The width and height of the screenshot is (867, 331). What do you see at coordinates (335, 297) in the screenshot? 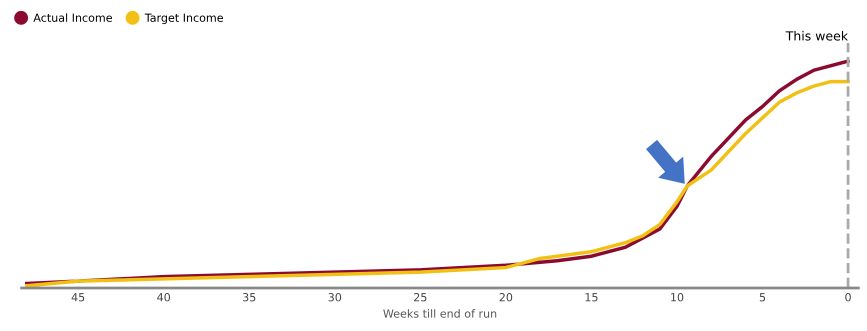
I see `x-tick-label: 30` at bounding box center [335, 297].